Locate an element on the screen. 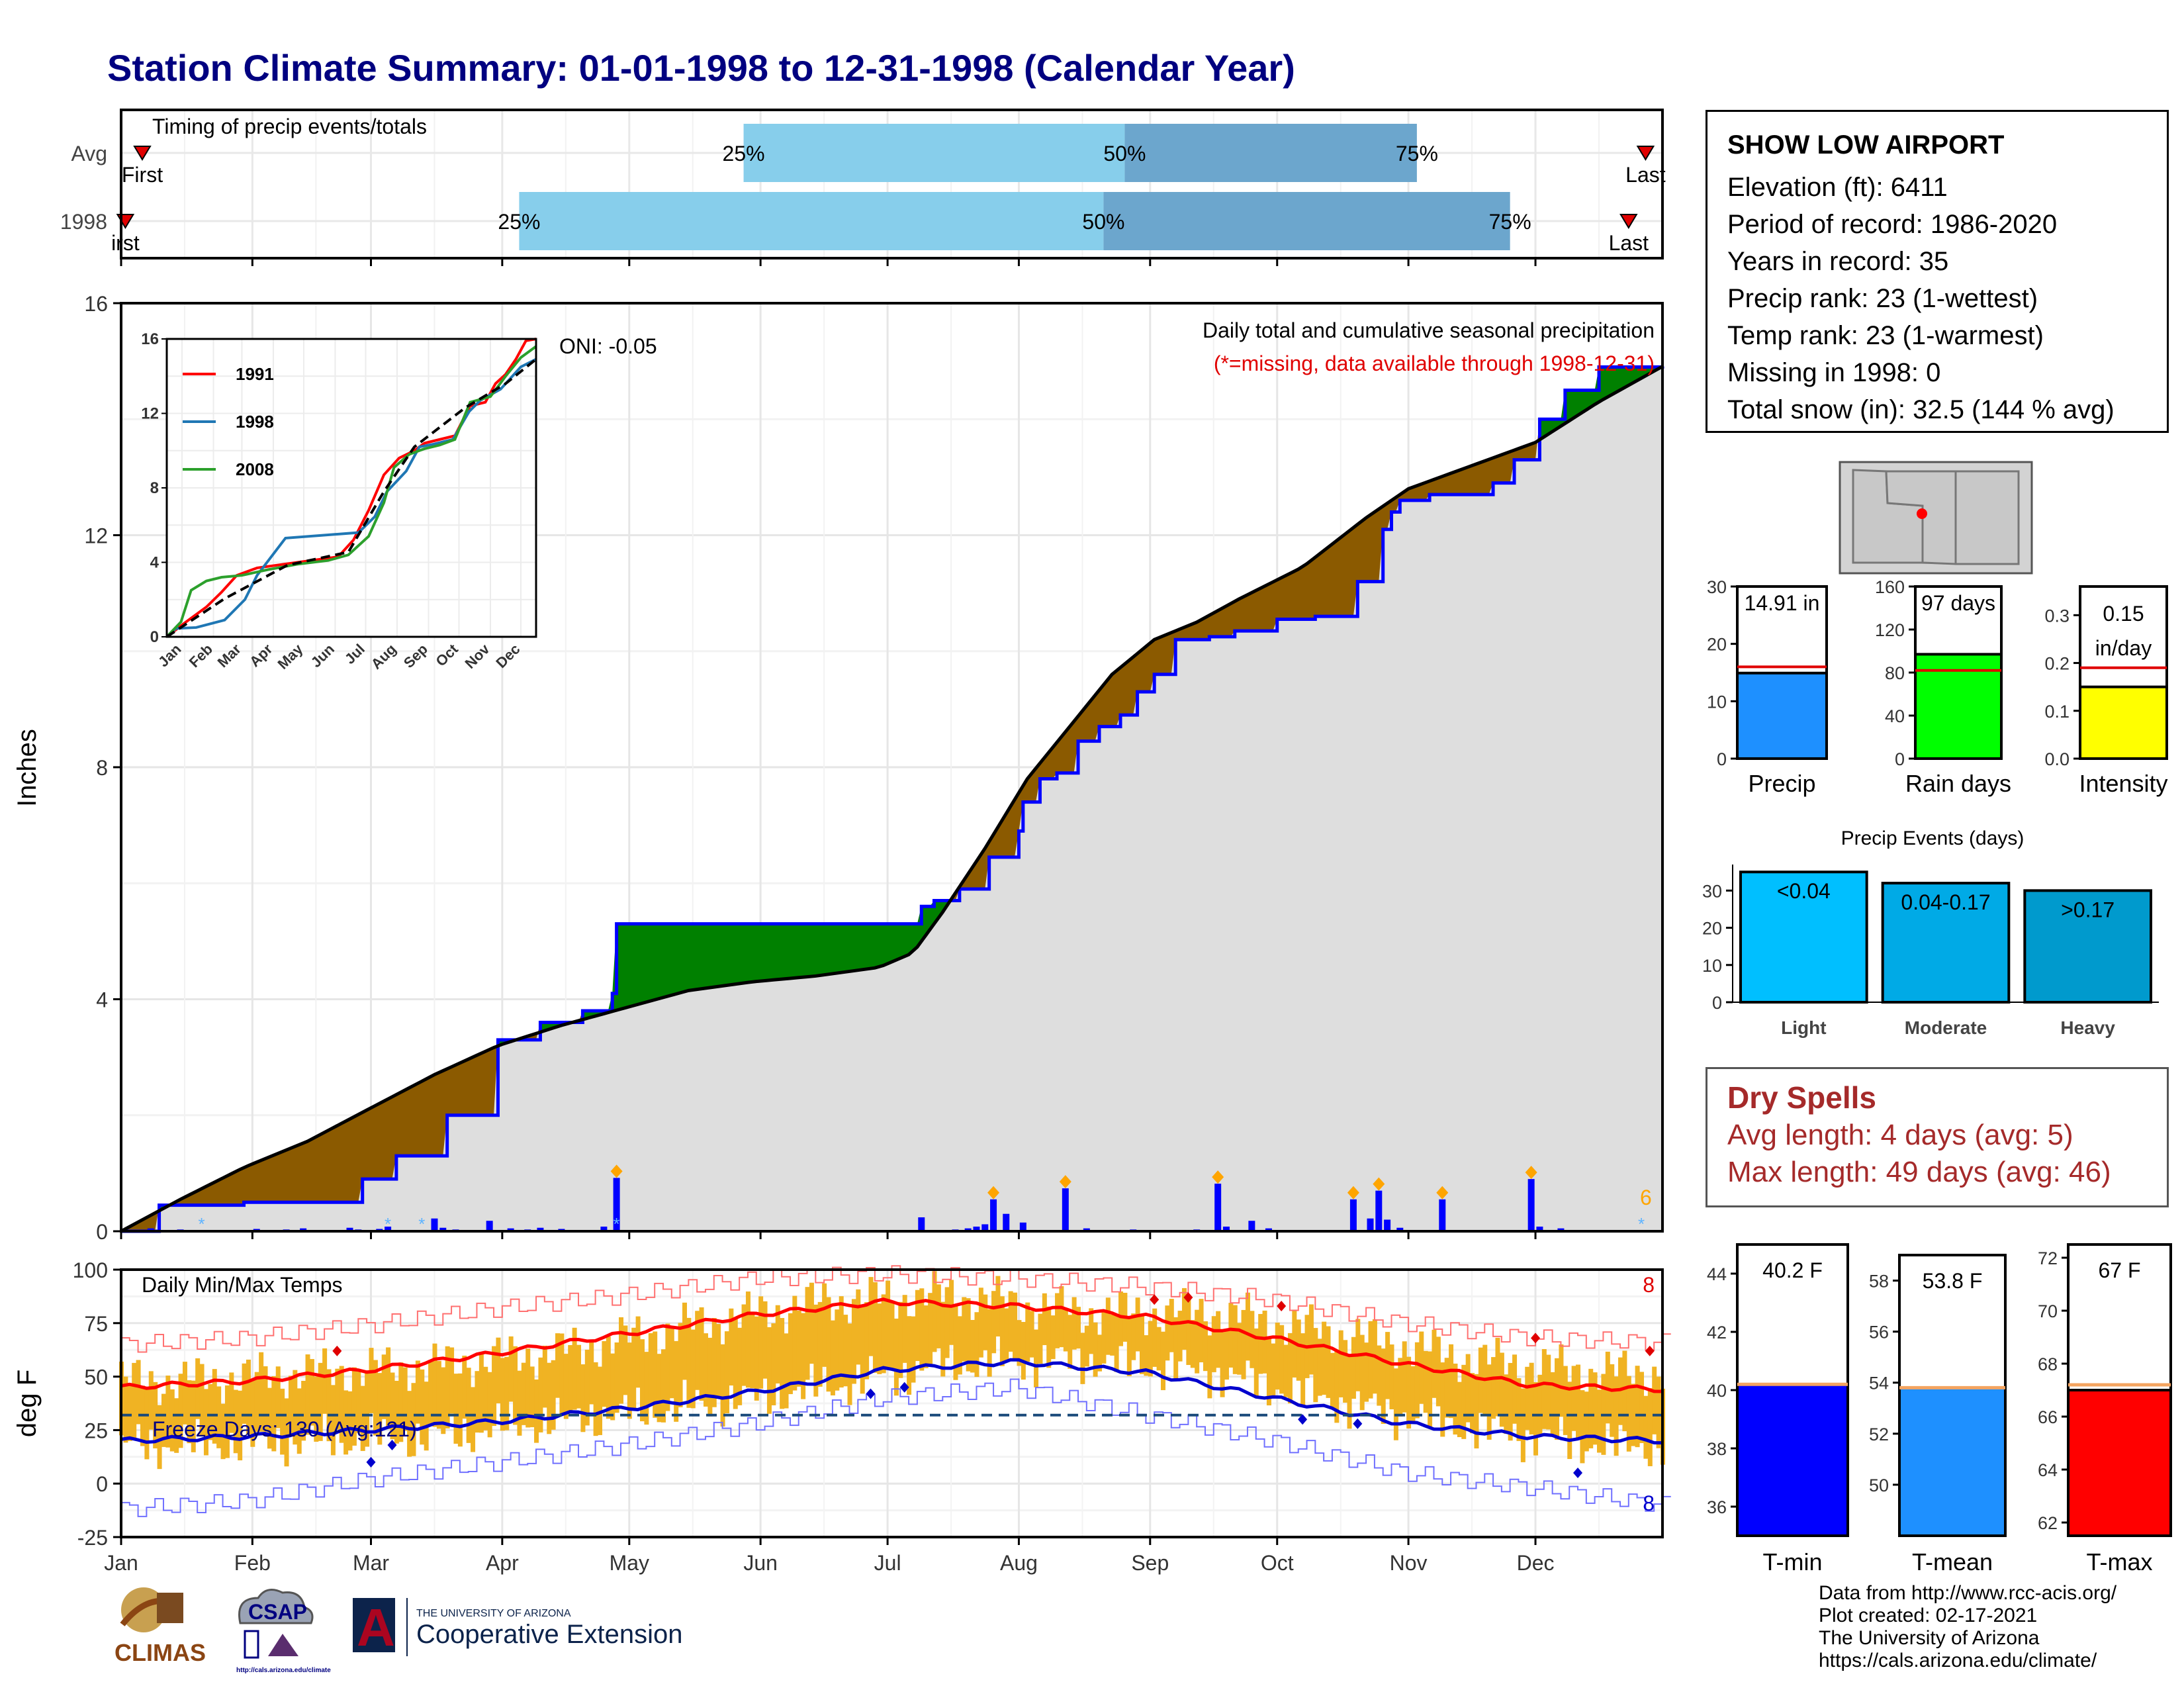 This screenshot has width=2184, height=1688. record-low-marker is located at coordinates (1303, 1419).